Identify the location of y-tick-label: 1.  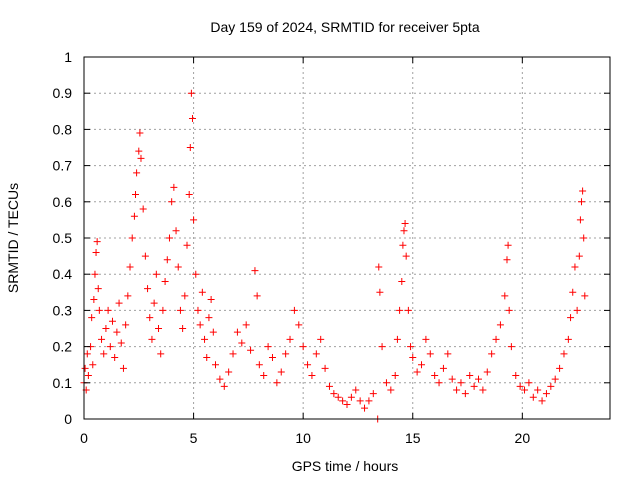
(68, 57).